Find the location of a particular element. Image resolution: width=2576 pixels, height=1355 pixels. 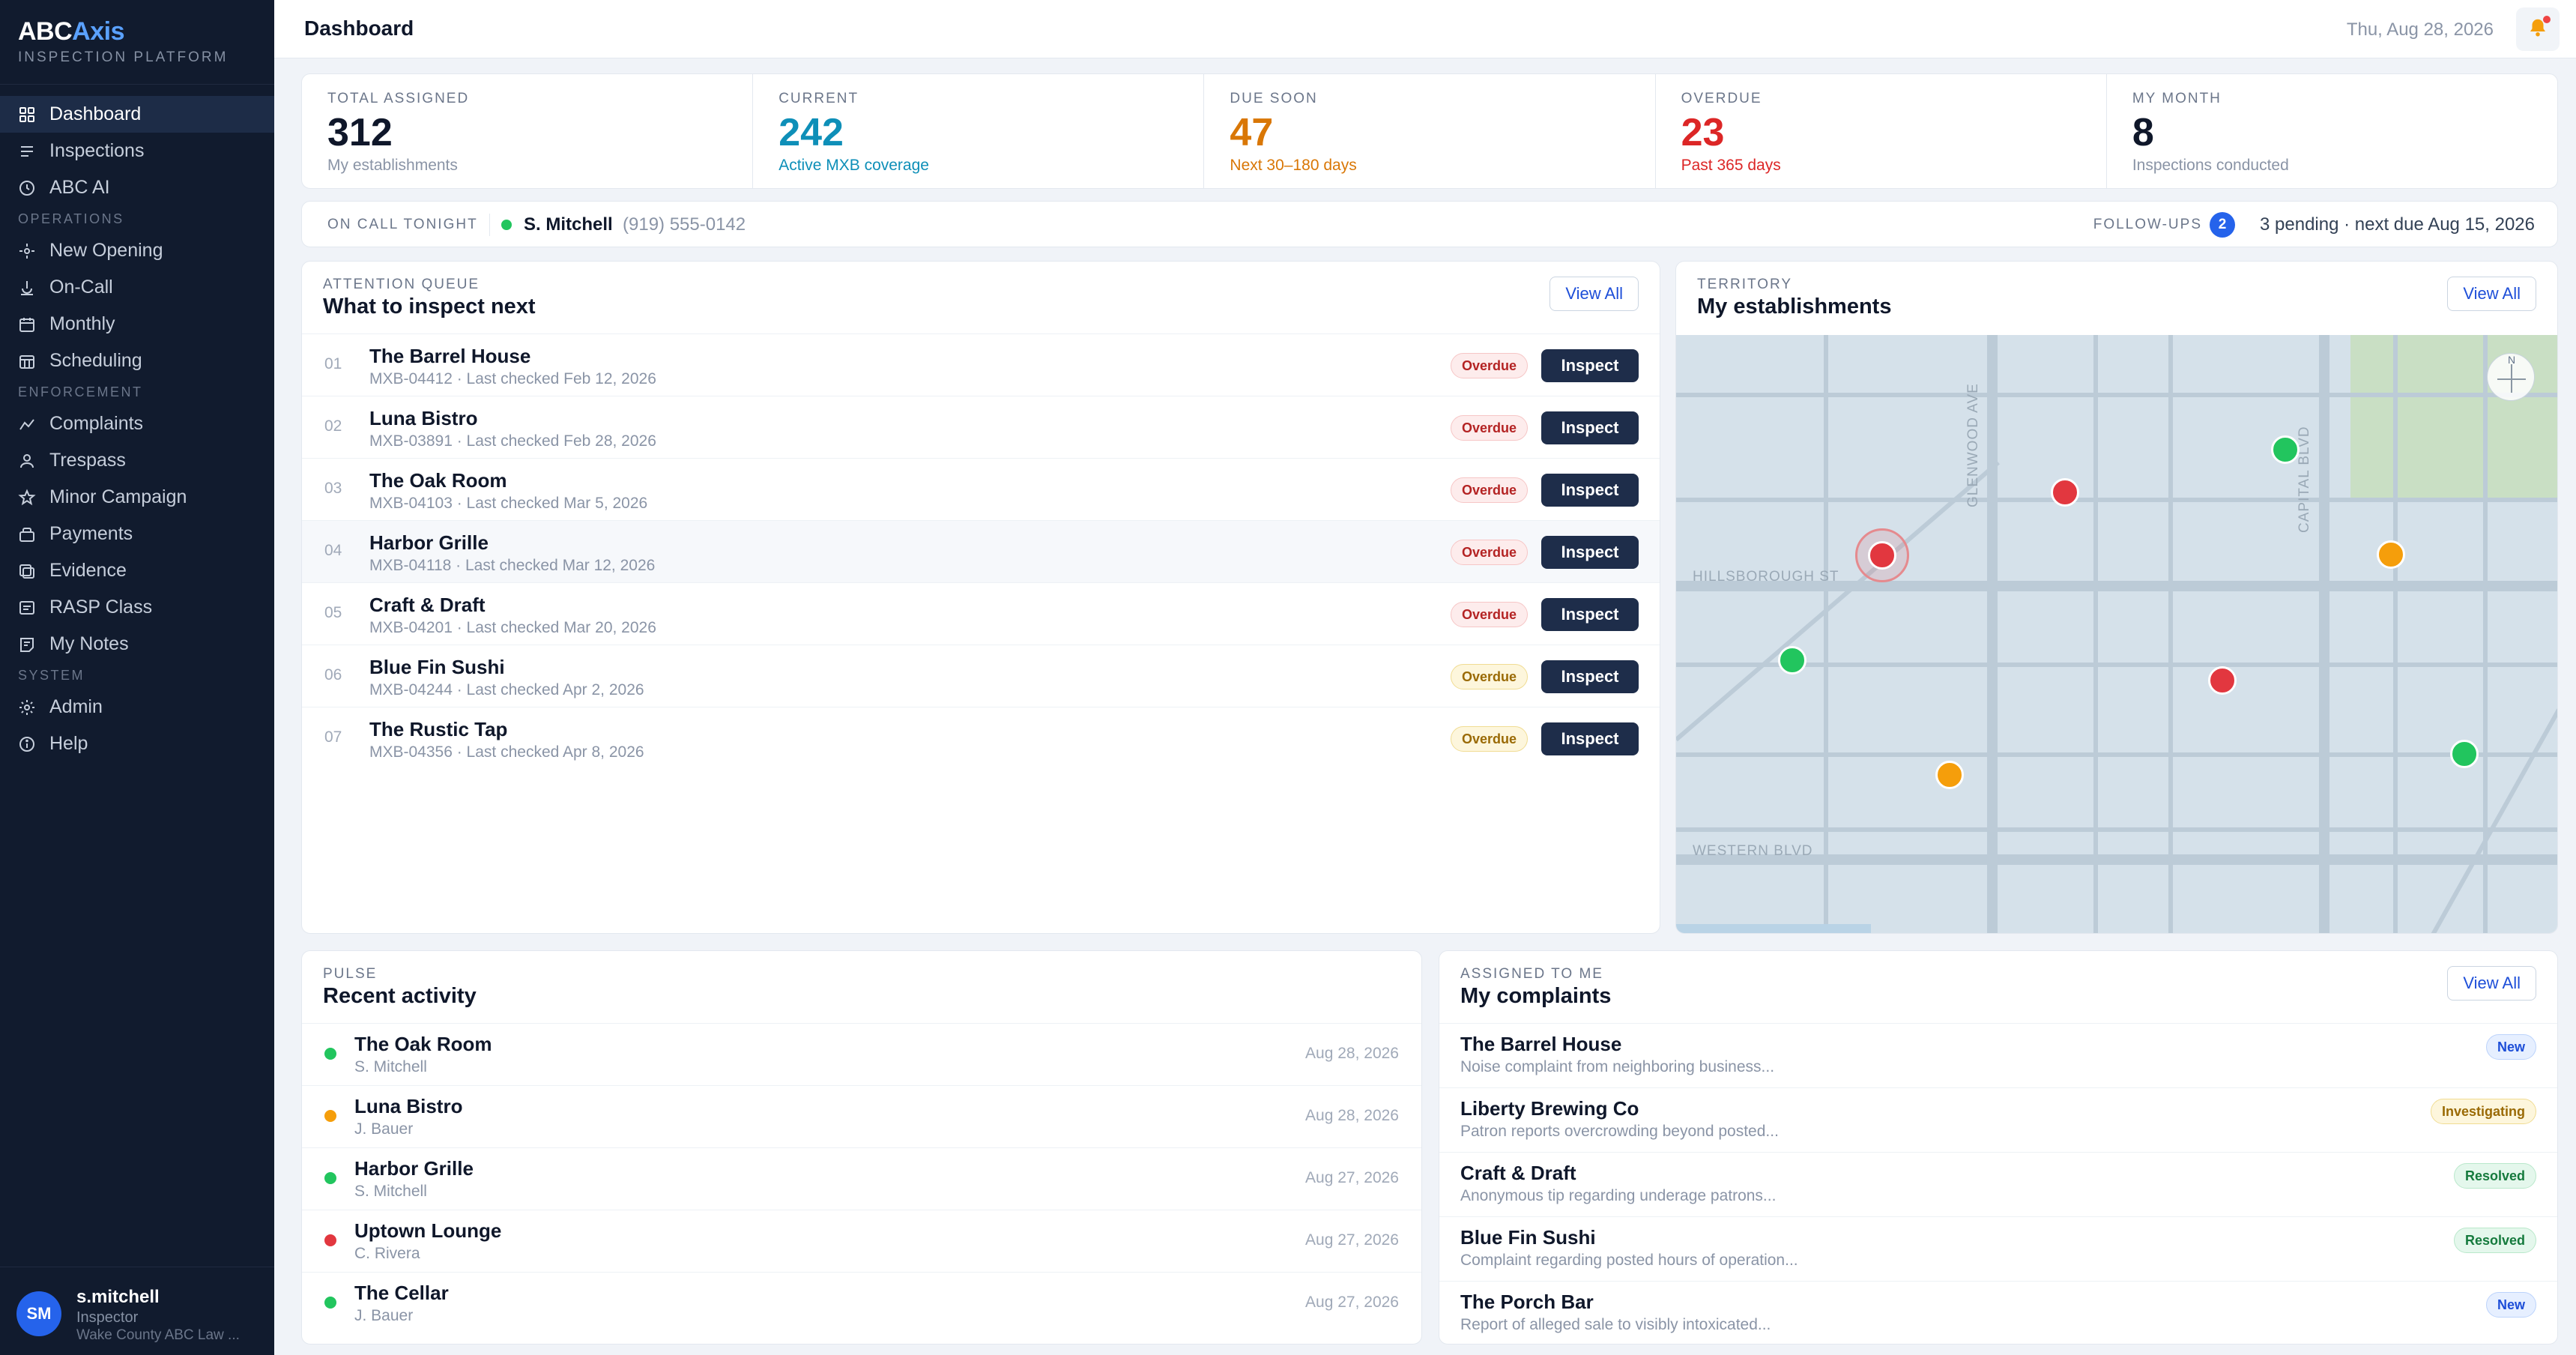

calendar-grid-icon is located at coordinates (27, 361).